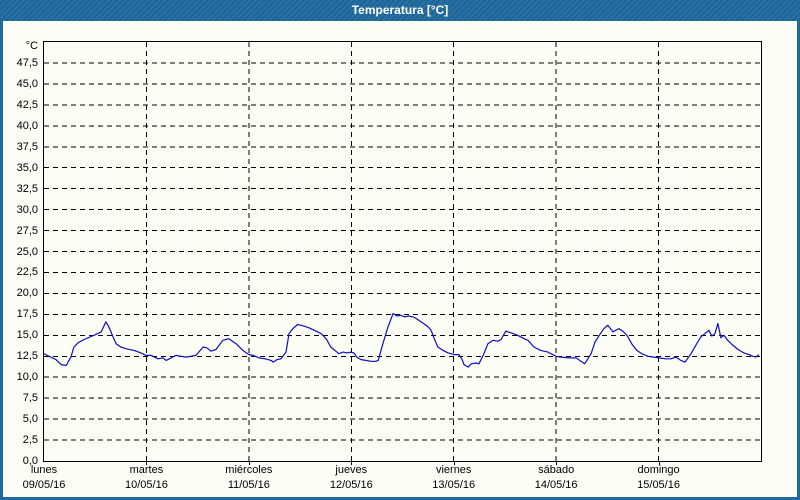 The height and width of the screenshot is (500, 800). Describe the element at coordinates (30, 398) in the screenshot. I see `y-axis-tick-label: 7,5` at that location.